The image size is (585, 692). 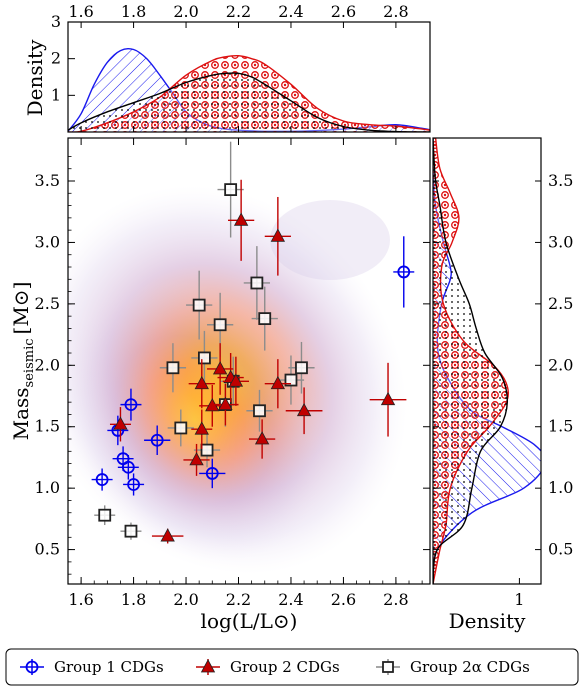 I want to click on right-y-tick-label: 2.0, so click(x=560, y=364).